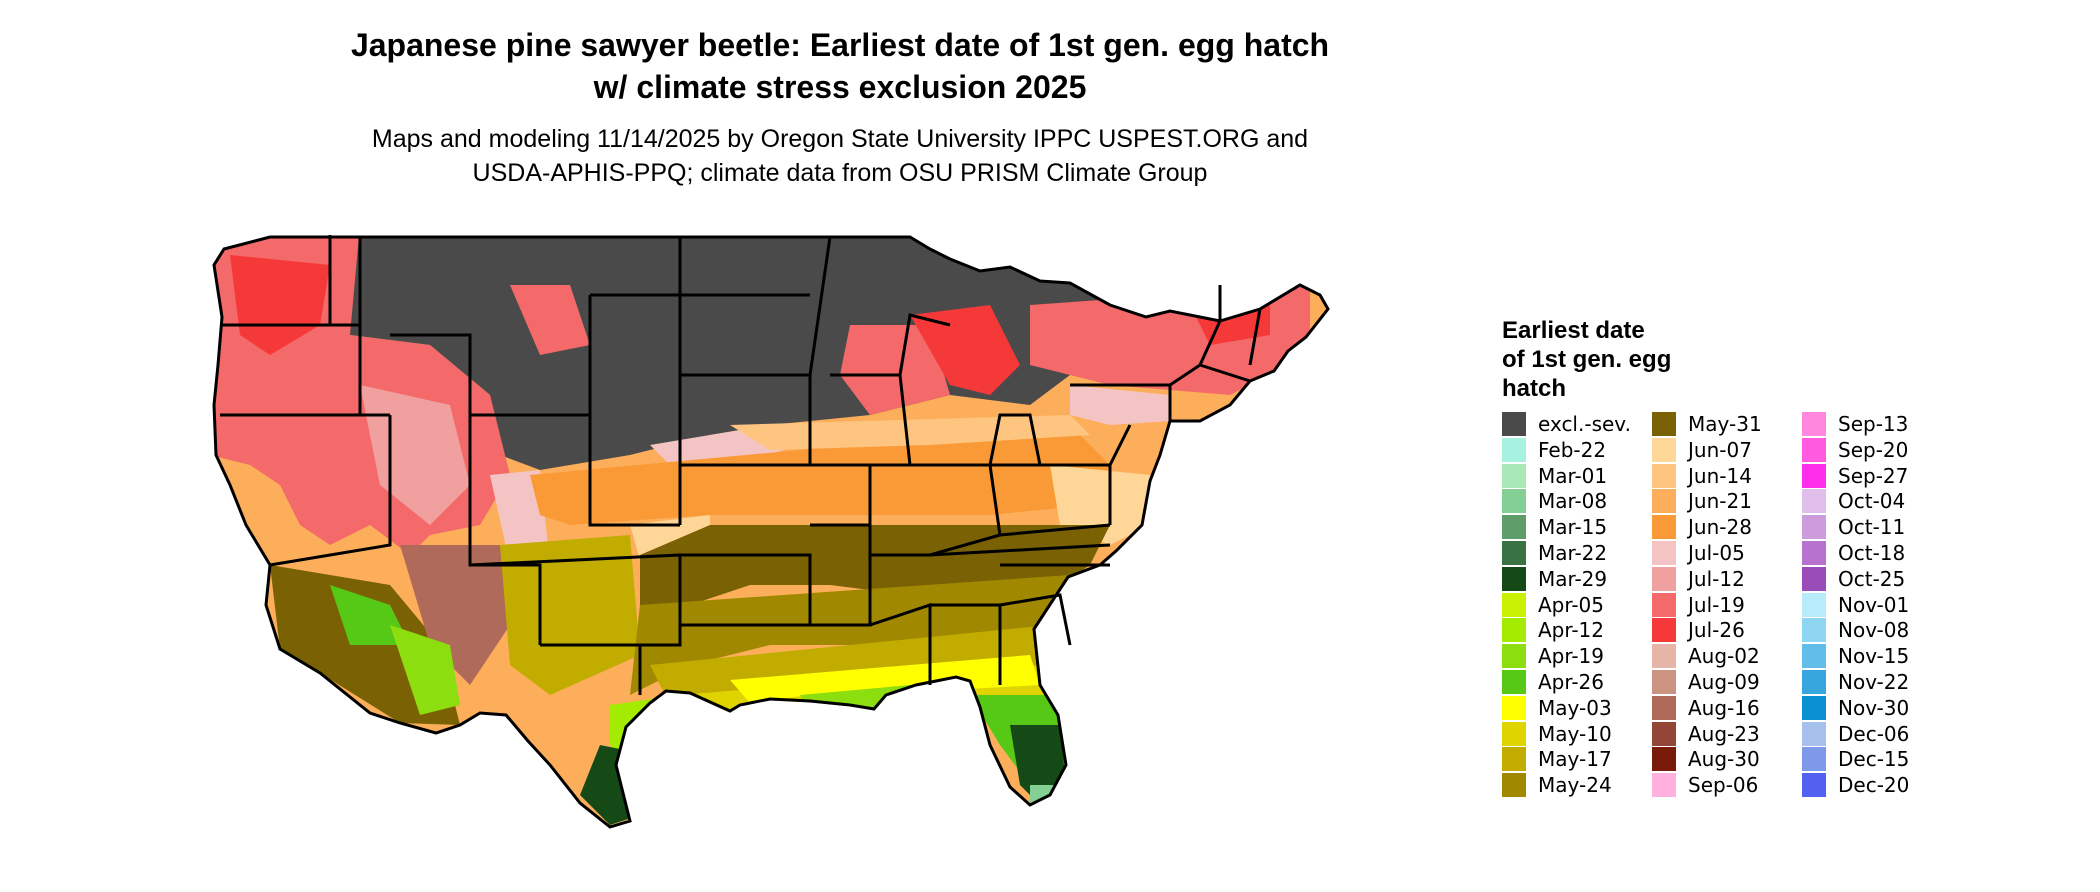 This screenshot has height=892, width=2100. I want to click on legend-item: Jul-05, so click(1698, 552).